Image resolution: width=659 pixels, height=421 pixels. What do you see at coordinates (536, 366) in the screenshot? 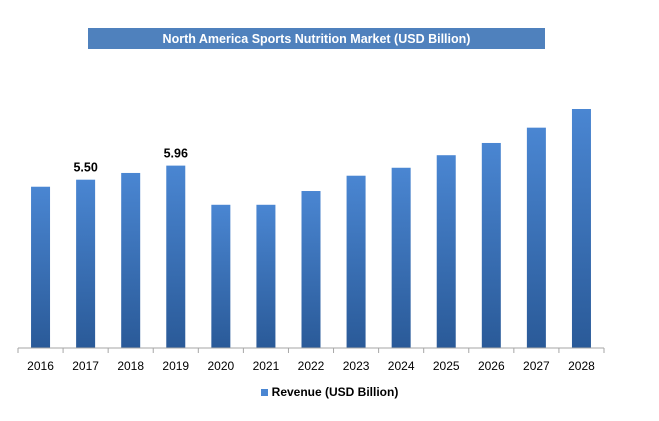
I see `x-tick-label: 2027` at bounding box center [536, 366].